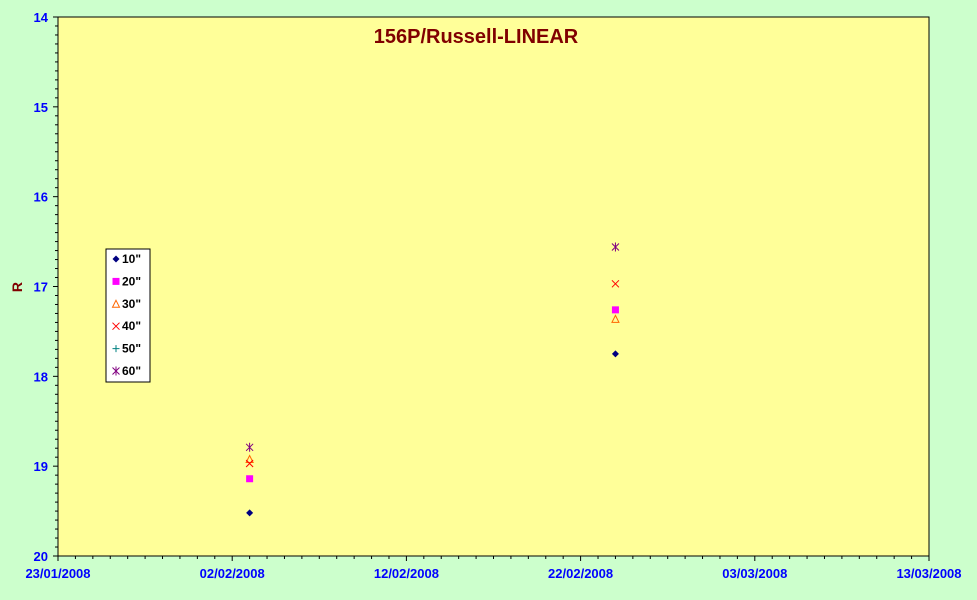  Describe the element at coordinates (17, 287) in the screenshot. I see `y-axis-label: R` at that location.